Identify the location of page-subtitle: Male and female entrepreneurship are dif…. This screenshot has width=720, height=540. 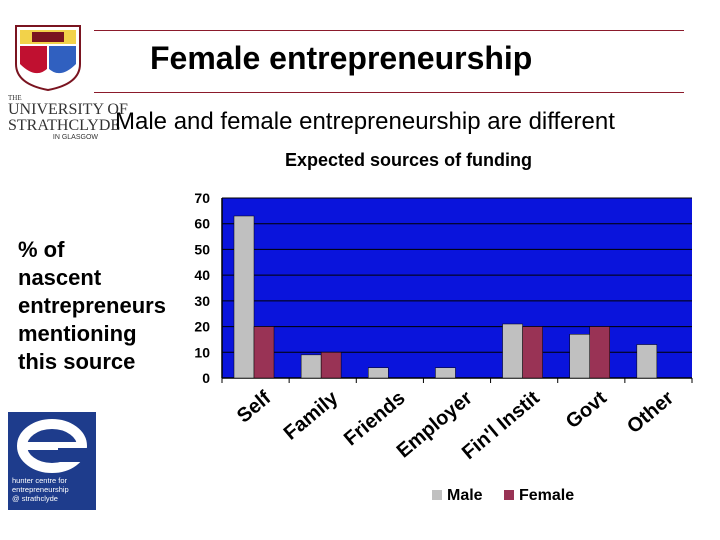
(365, 121).